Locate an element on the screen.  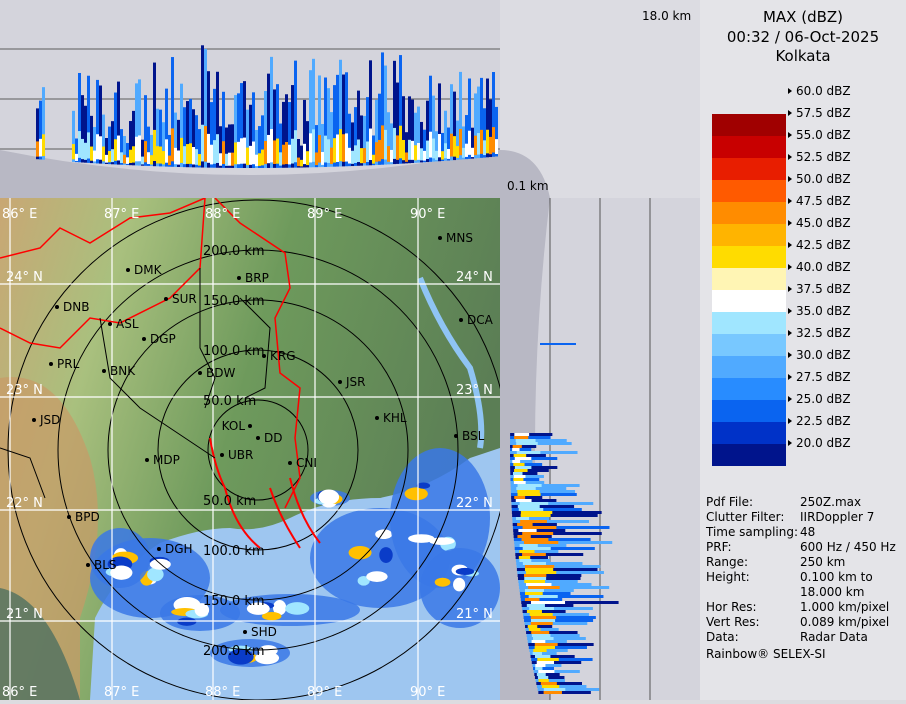
info-row: 18.000 km is located at coordinates (785, 592).